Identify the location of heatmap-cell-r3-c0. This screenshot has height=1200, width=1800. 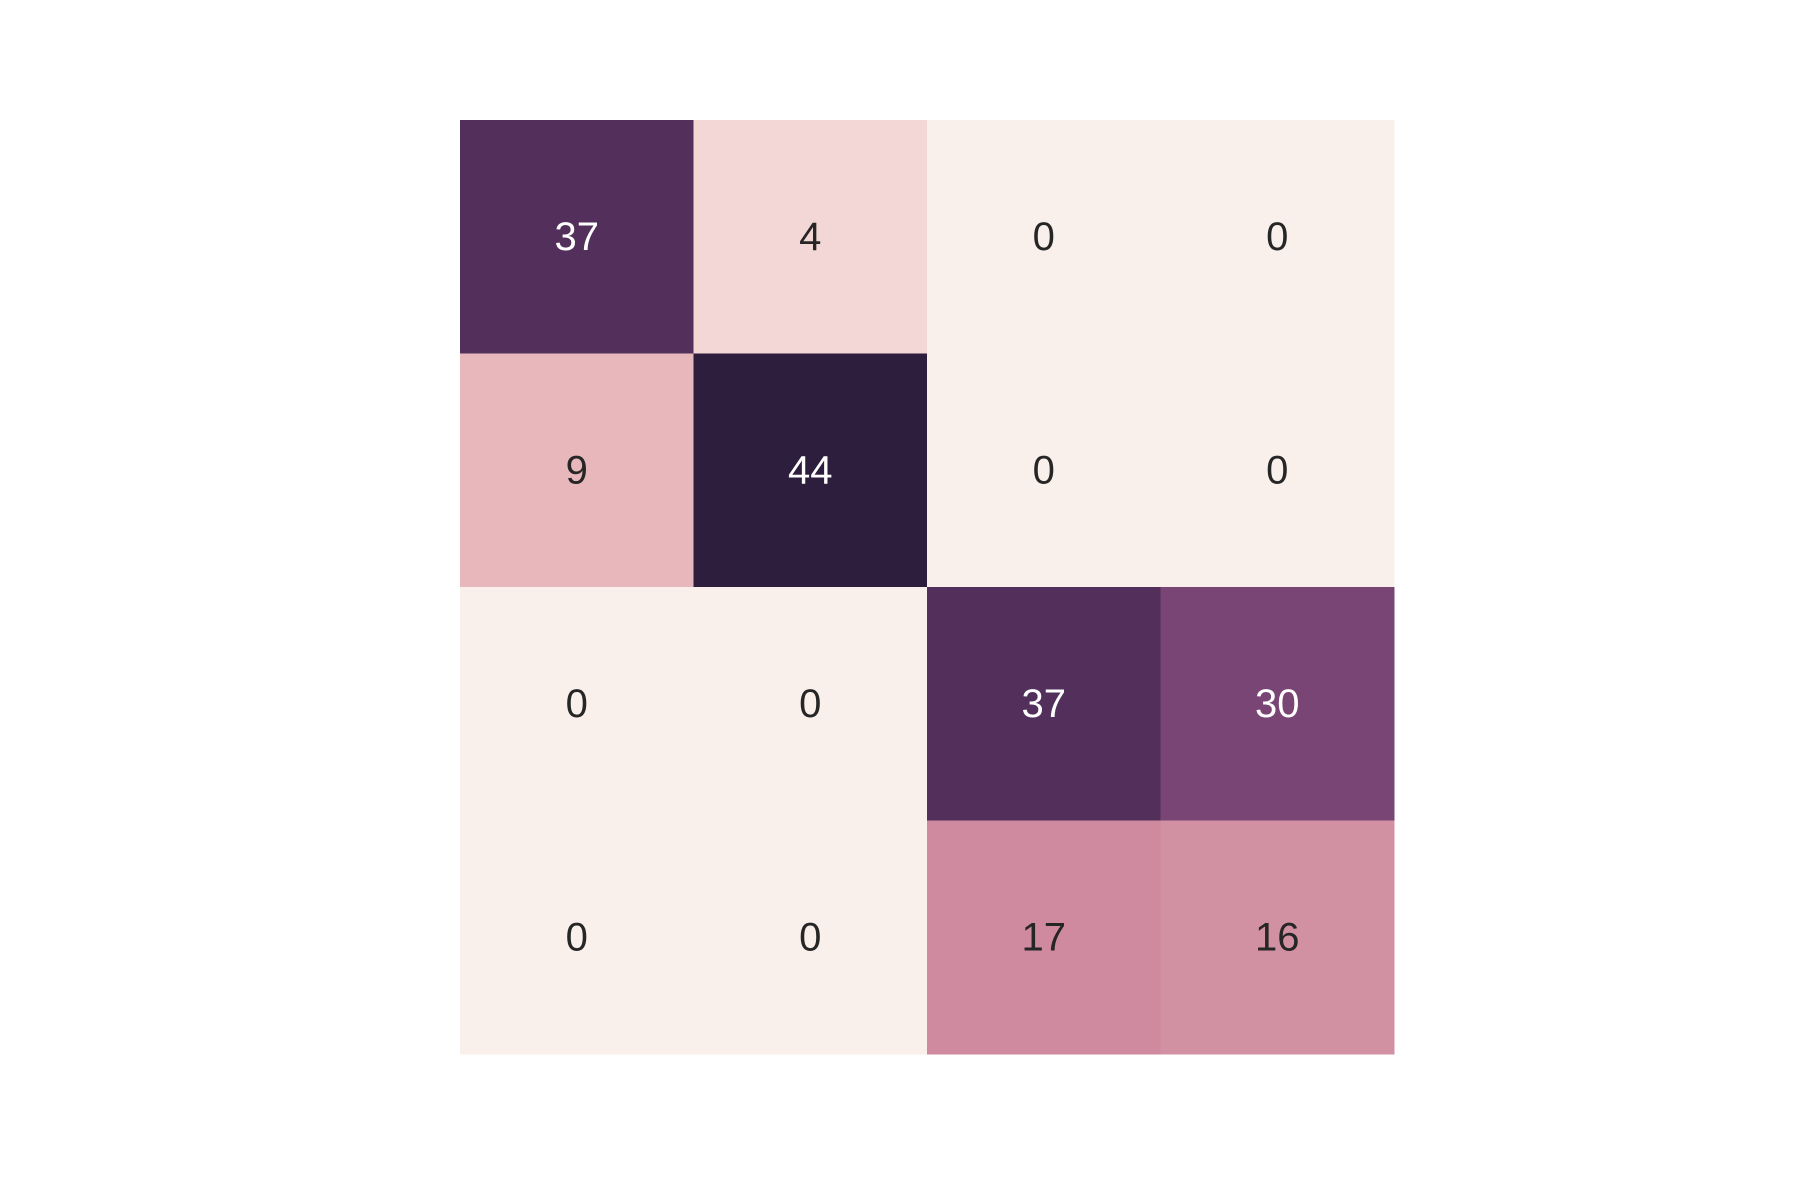
(577, 937).